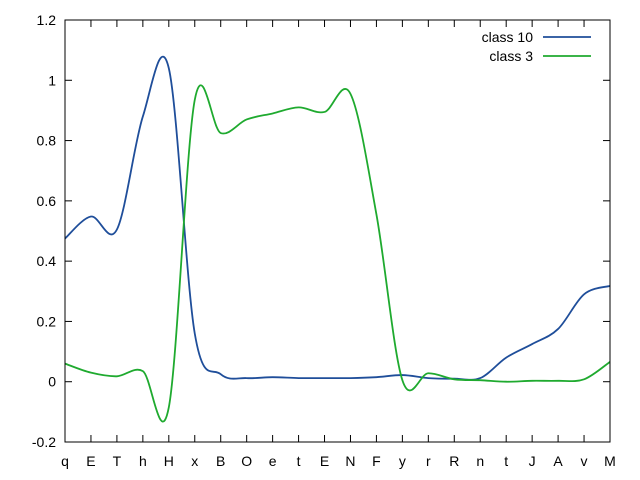  I want to click on x-tick-label: N, so click(350, 461).